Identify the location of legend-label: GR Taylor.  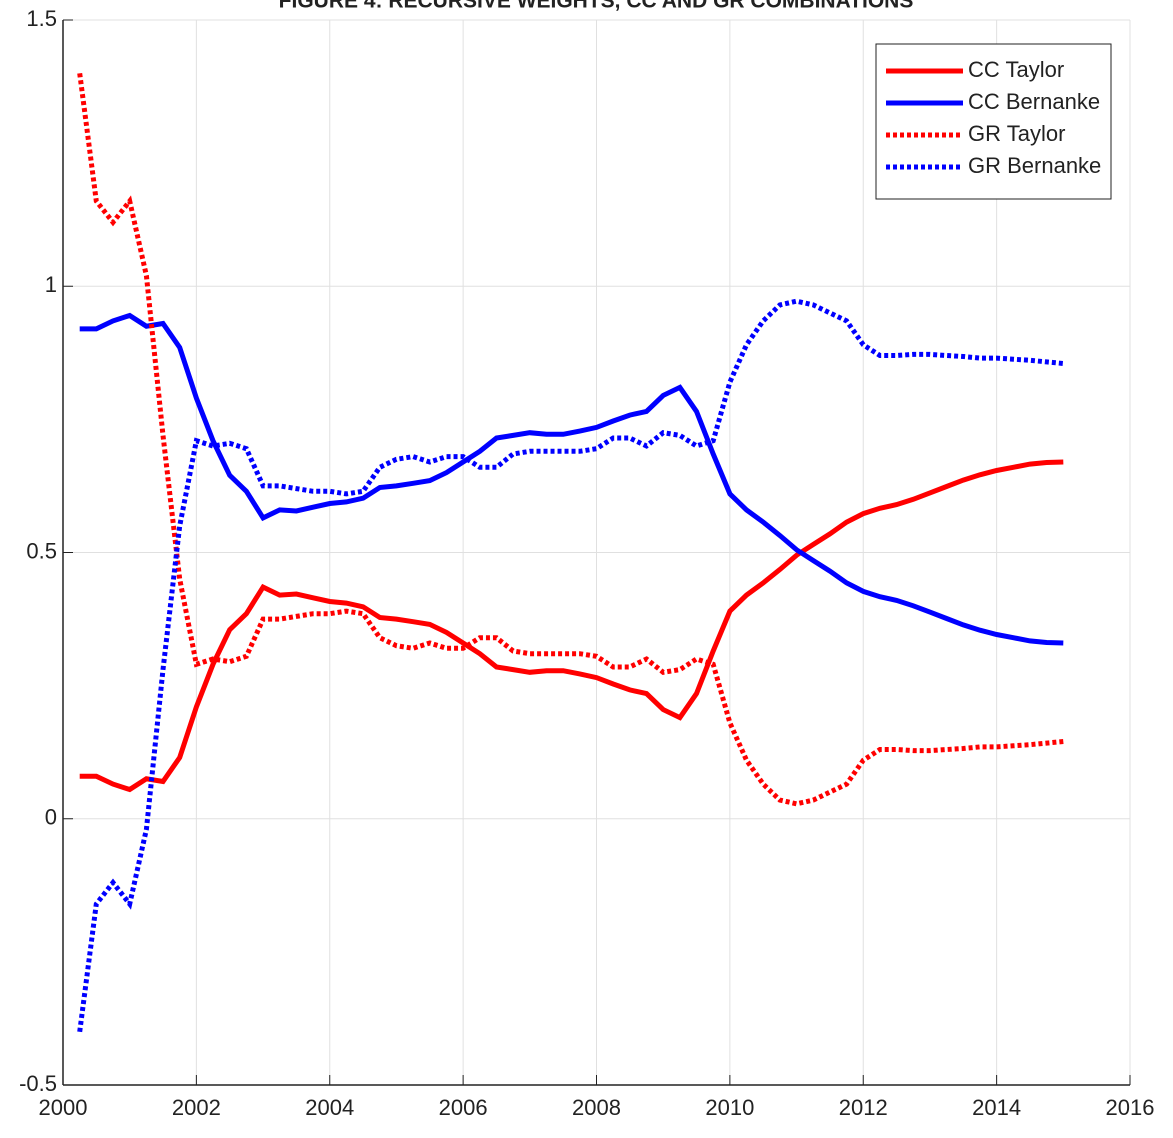
(1016, 133).